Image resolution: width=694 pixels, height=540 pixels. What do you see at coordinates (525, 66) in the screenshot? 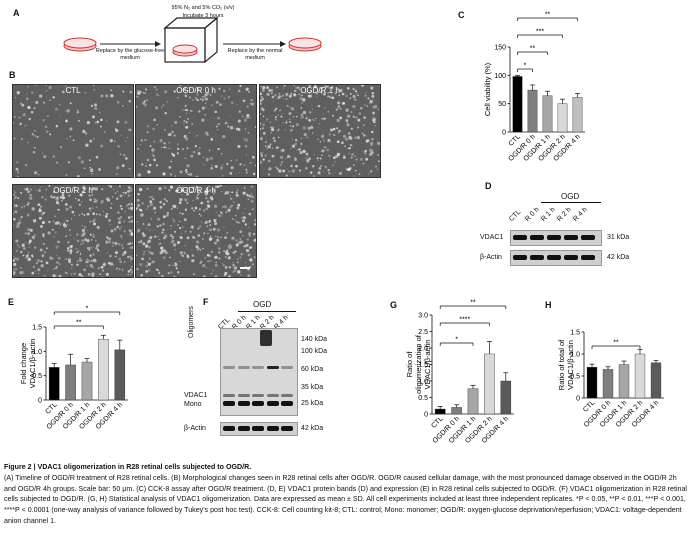
I see `sig-label: *` at bounding box center [525, 66].